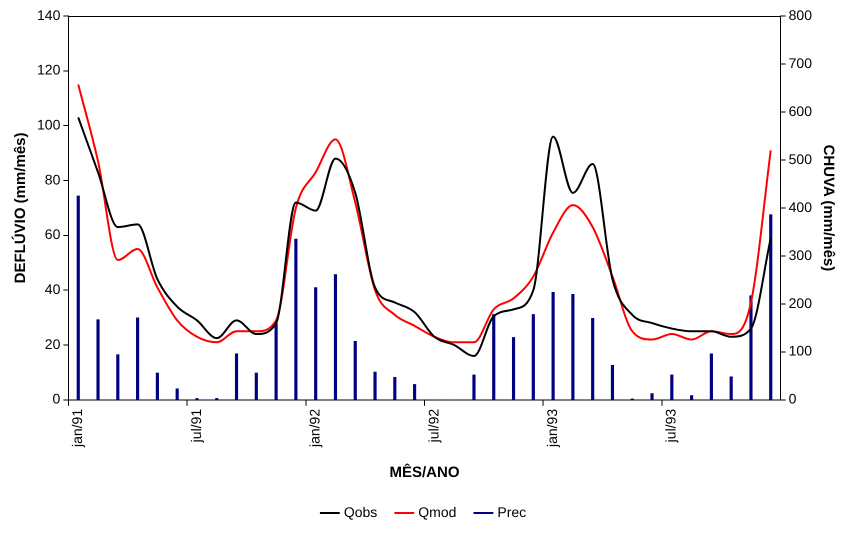  I want to click on y-tick-label: 20, so click(52, 344).